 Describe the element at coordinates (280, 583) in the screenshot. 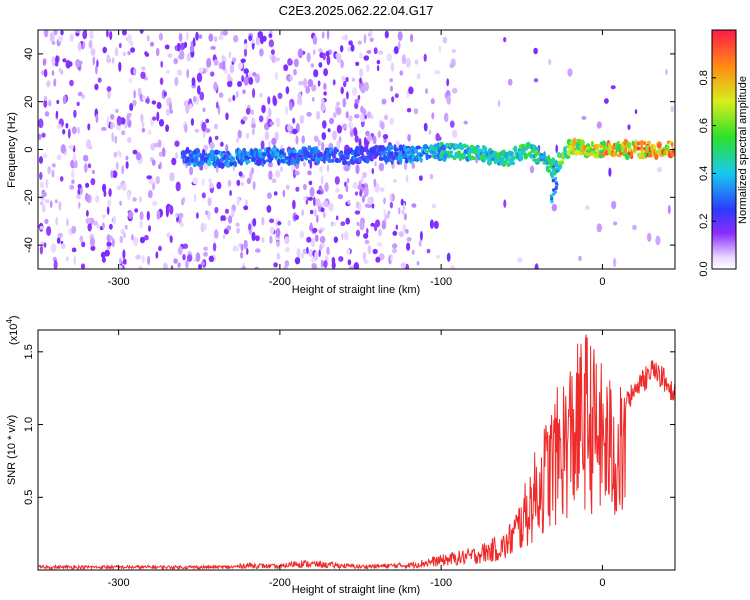

I see `x-tick-label: -200` at that location.